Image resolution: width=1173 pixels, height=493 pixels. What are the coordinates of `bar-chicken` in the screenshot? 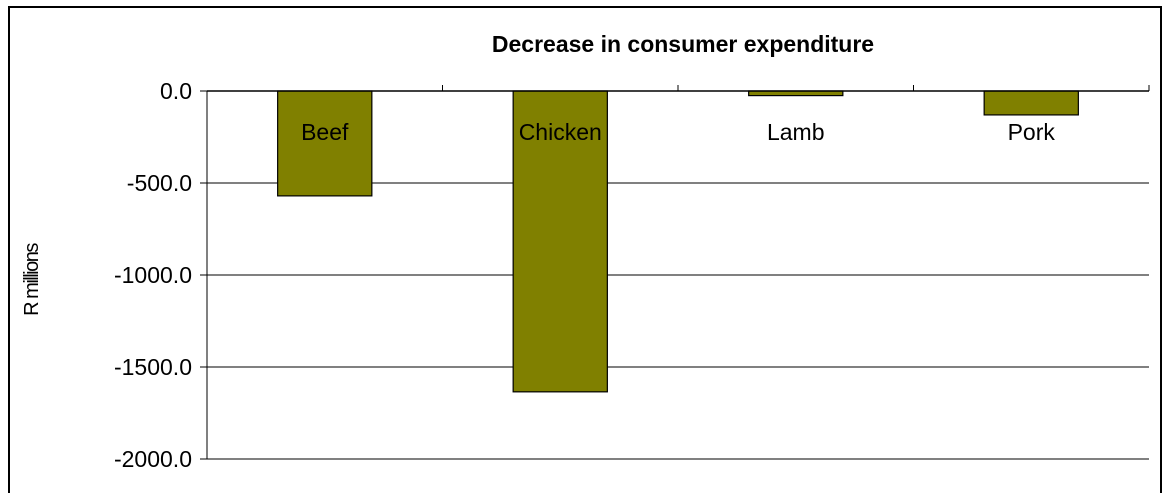 It's located at (560, 241).